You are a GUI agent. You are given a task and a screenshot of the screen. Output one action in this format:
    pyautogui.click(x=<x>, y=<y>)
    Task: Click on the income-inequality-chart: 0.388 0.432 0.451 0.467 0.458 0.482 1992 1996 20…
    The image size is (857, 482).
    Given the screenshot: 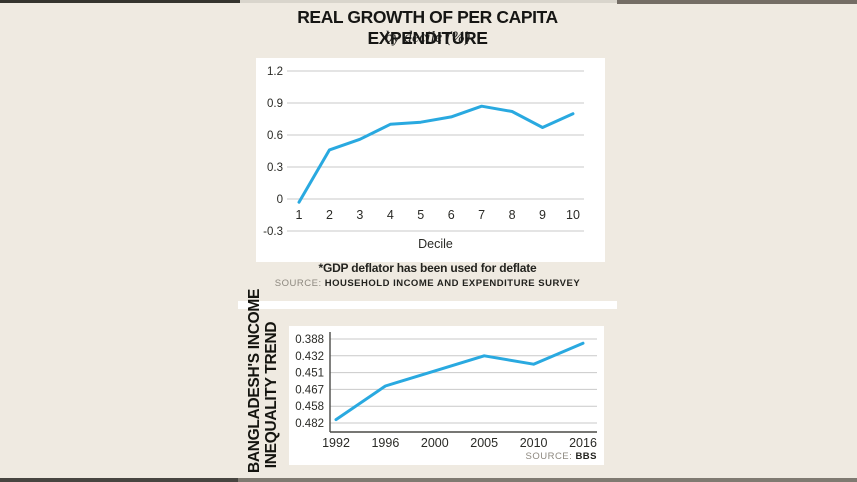 What is the action you would take?
    pyautogui.click(x=446, y=395)
    